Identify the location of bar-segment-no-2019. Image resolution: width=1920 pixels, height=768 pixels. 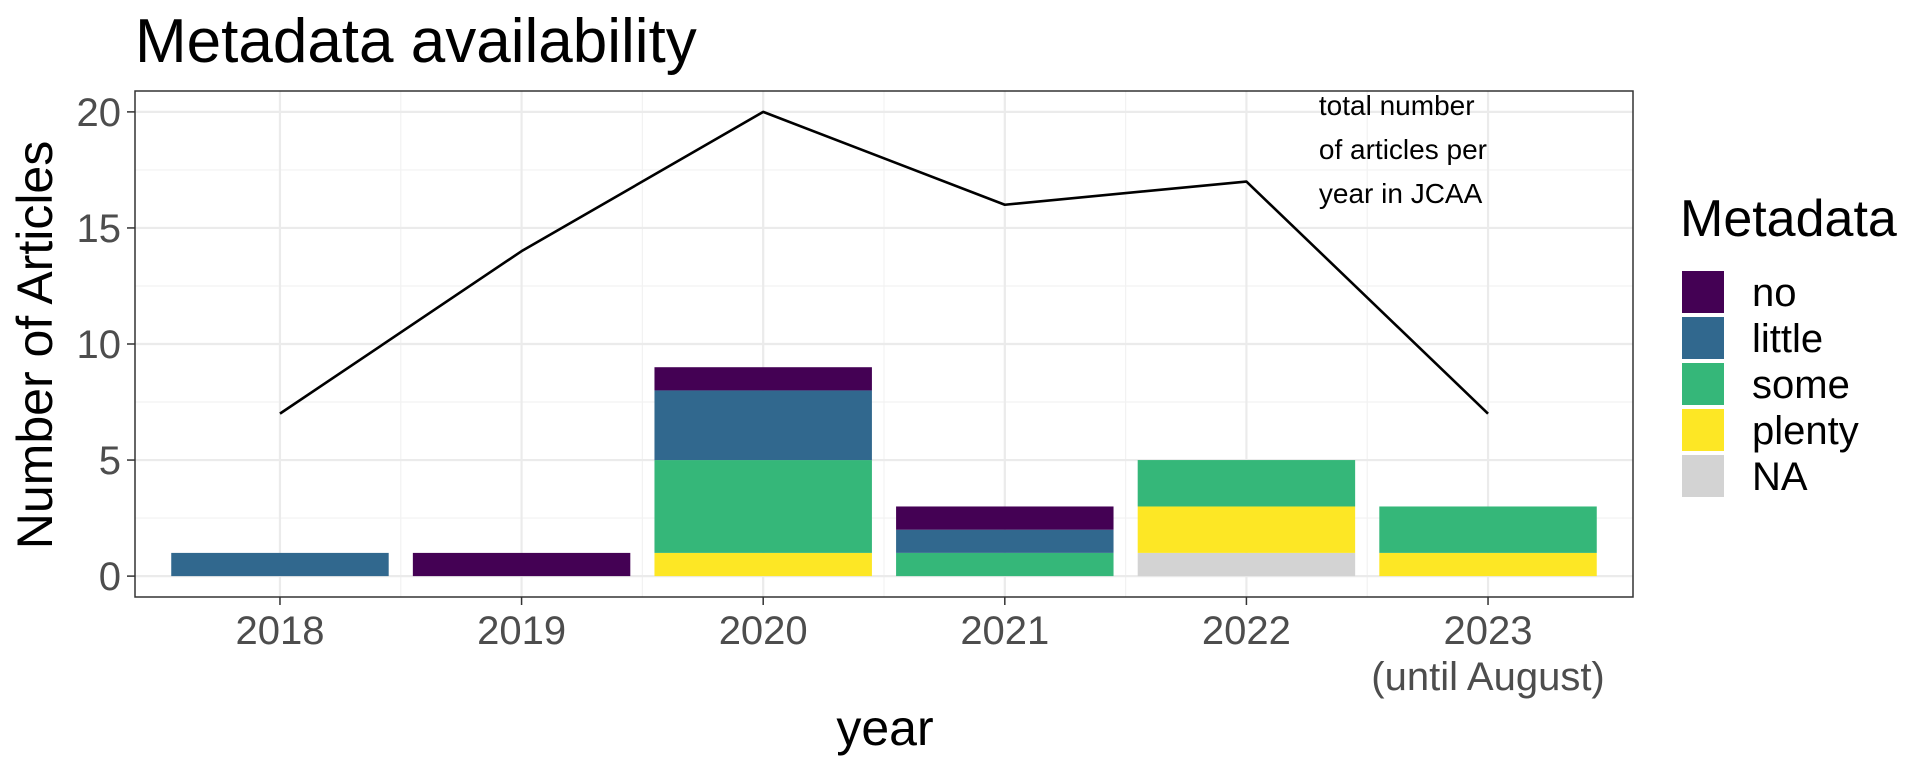
(521, 564).